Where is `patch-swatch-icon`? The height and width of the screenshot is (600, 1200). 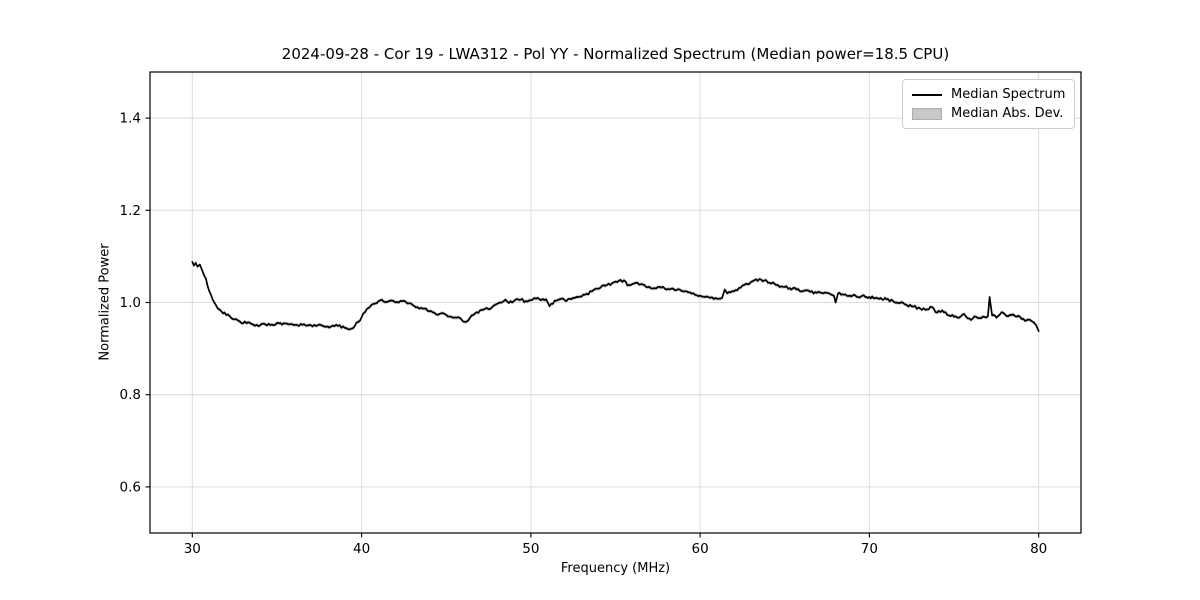
patch-swatch-icon is located at coordinates (927, 113).